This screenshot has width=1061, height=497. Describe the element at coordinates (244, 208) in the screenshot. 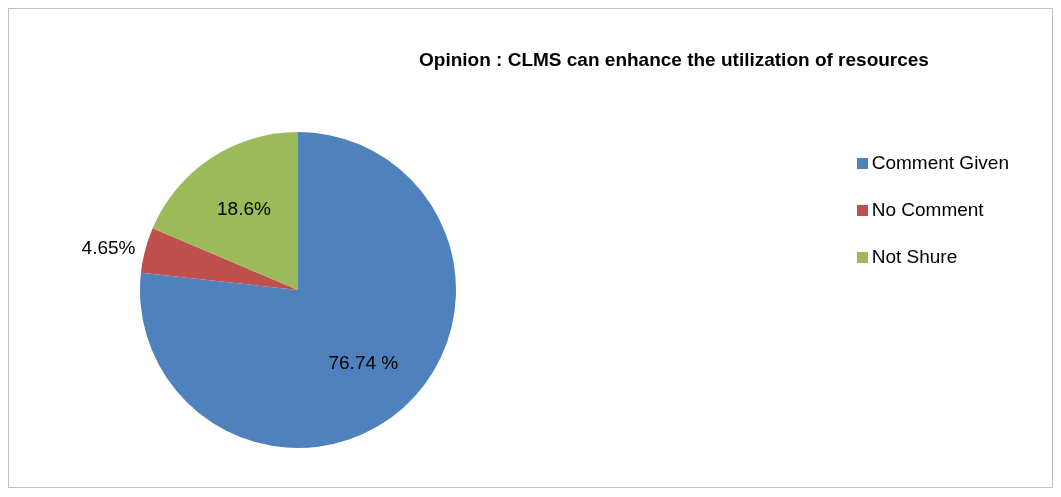

I see `data-label: 18.6%` at that location.